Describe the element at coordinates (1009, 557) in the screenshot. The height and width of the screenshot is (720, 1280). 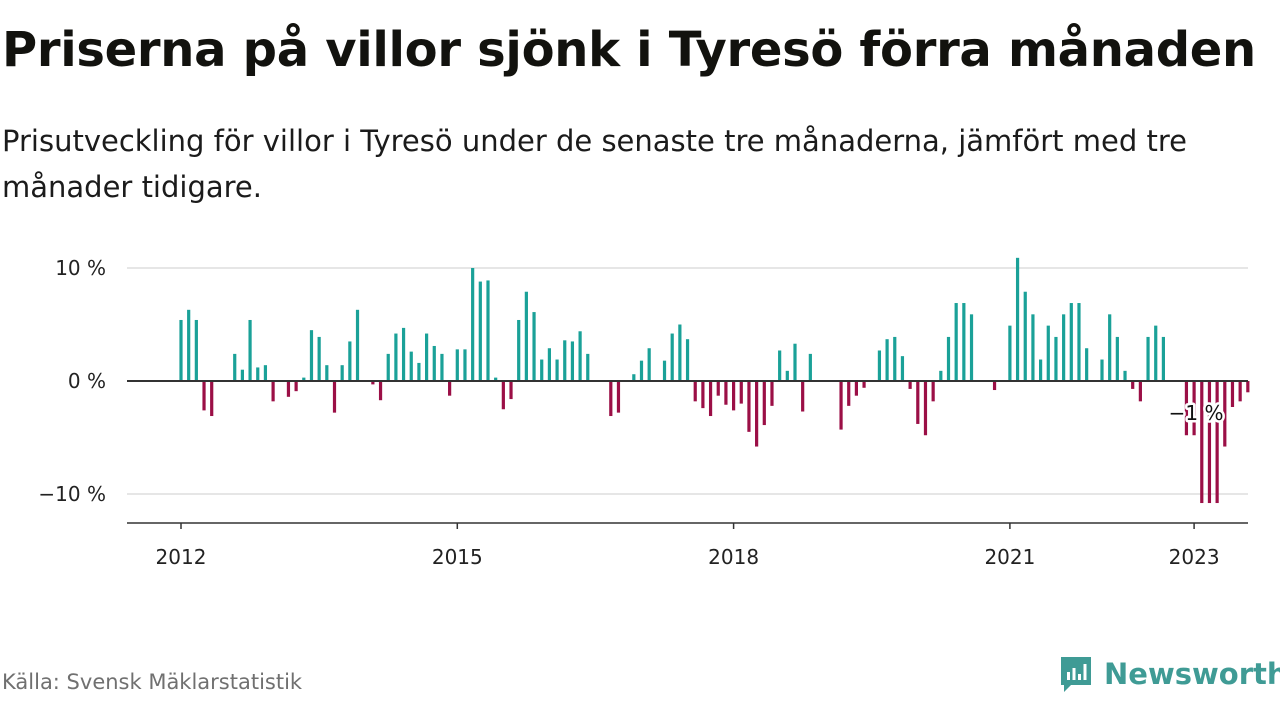
I see `x-tick-label: 2021` at that location.